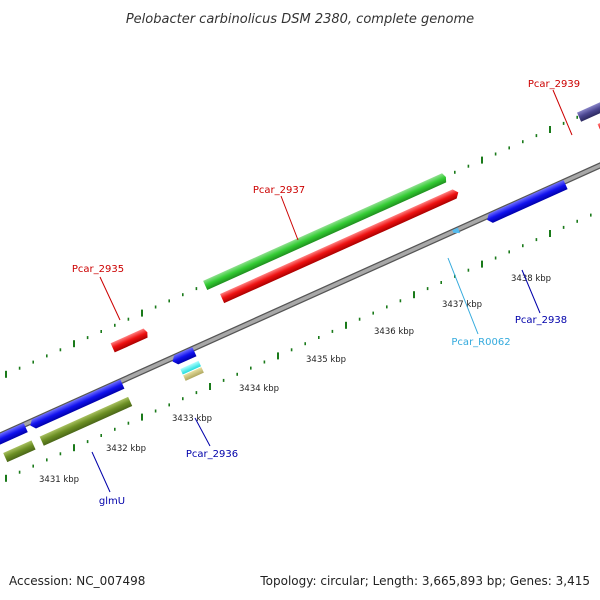  What do you see at coordinates (126, 449) in the screenshot?
I see `scale-label: 3432 kbp` at bounding box center [126, 449].